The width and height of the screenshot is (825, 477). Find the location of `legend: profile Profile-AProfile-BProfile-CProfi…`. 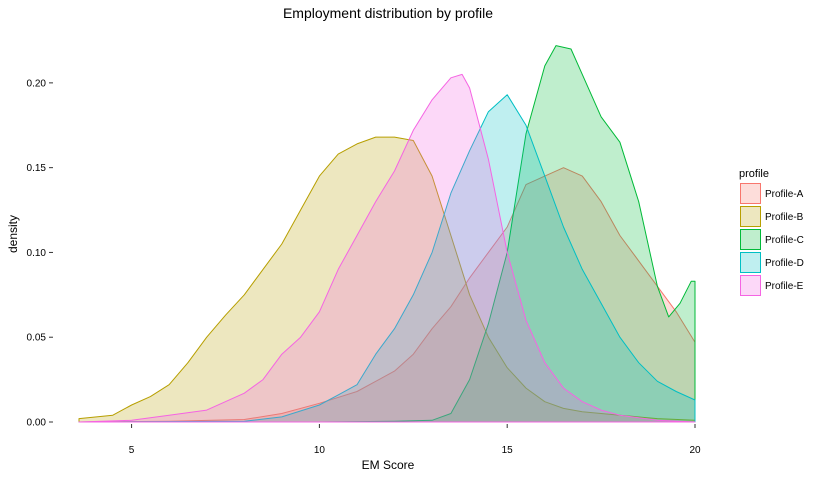

legend: profile Profile-AProfile-BProfile-CProfi… is located at coordinates (771, 232).